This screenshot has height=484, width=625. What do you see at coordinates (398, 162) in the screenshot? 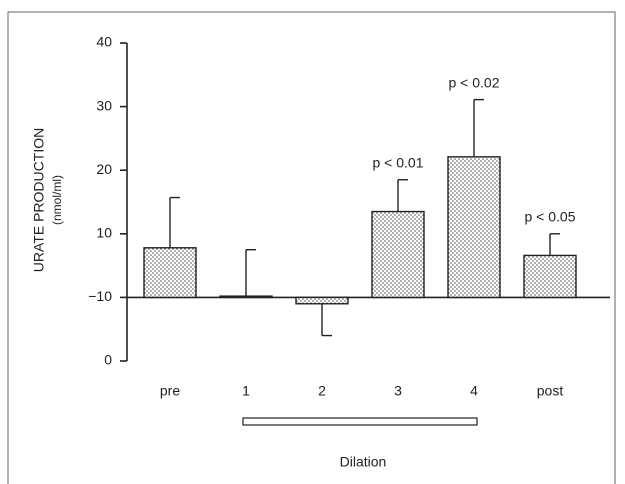
I see `significance-label: p < 0.01` at bounding box center [398, 162].